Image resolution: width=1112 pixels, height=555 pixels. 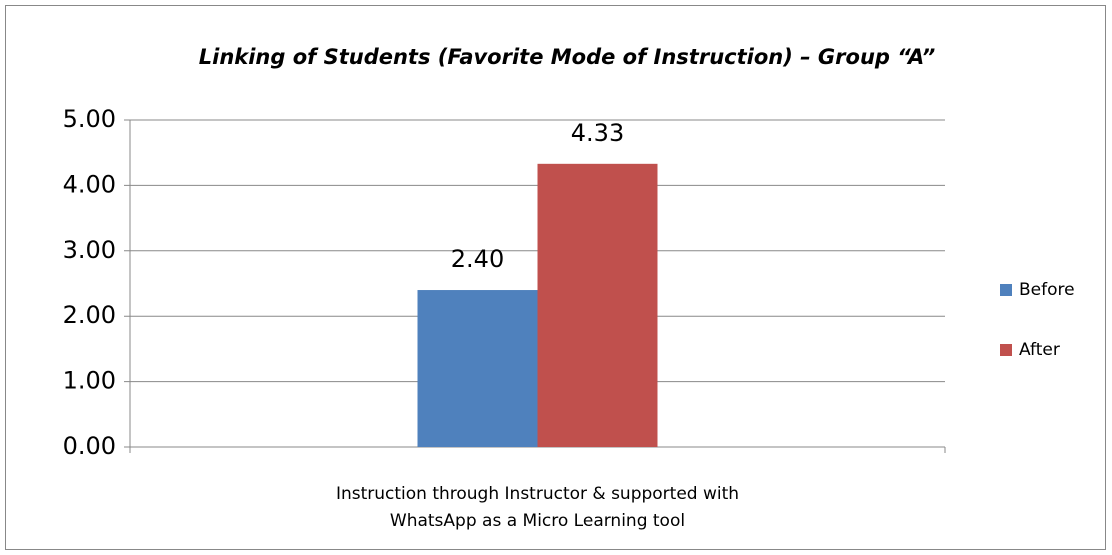 What do you see at coordinates (89, 315) in the screenshot?
I see `y-tick-label: 2.00` at bounding box center [89, 315].